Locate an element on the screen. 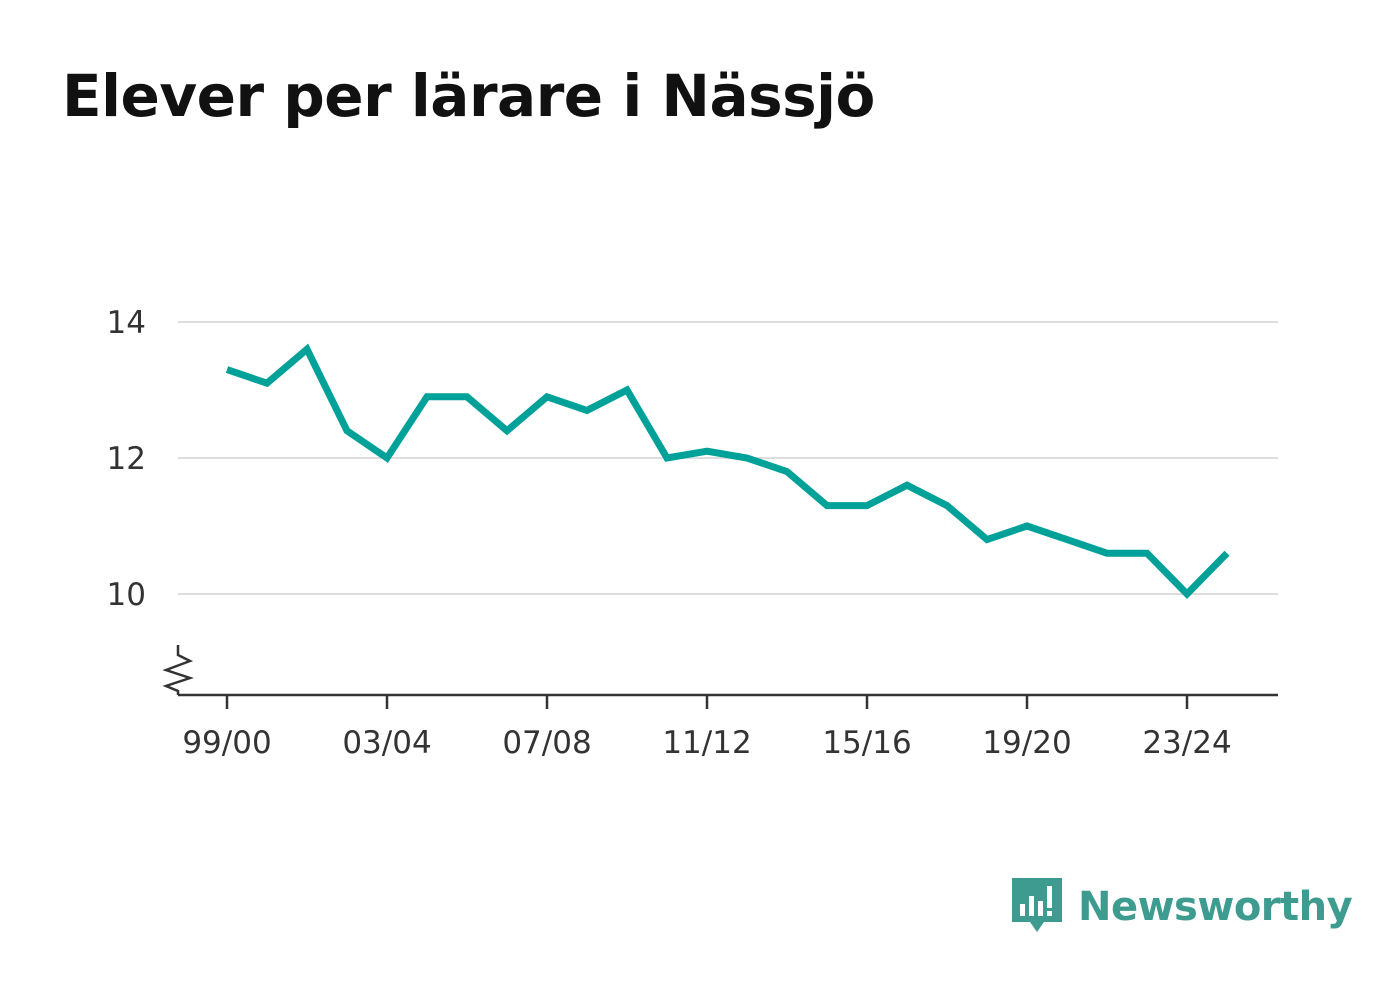 The image size is (1382, 999). newsworthy-logo-icon is located at coordinates (1037, 905).